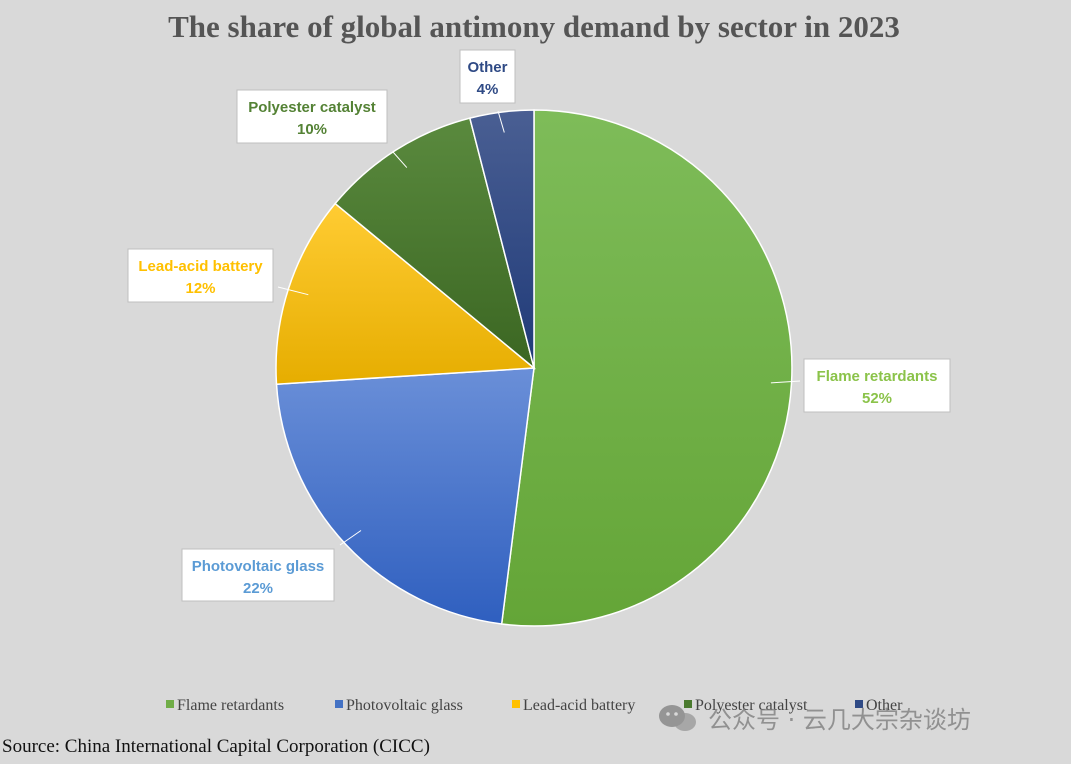  What do you see at coordinates (312, 129) in the screenshot?
I see `data-label-value: 10%` at bounding box center [312, 129].